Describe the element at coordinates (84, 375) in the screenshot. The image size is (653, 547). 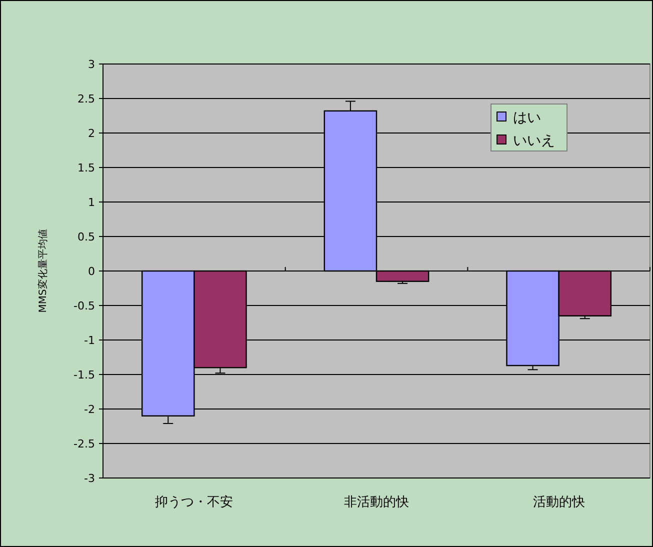
I see `ytick-label: -1.5` at that location.